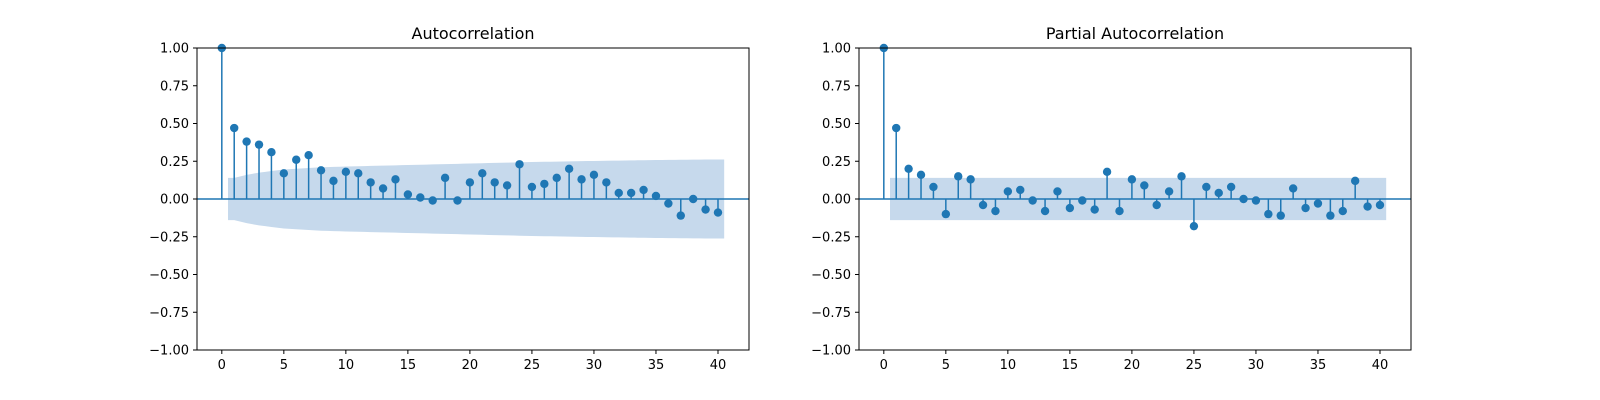 Image resolution: width=1600 pixels, height=400 pixels. What do you see at coordinates (532, 365) in the screenshot?
I see `acf-x-tick-label: 25` at bounding box center [532, 365].